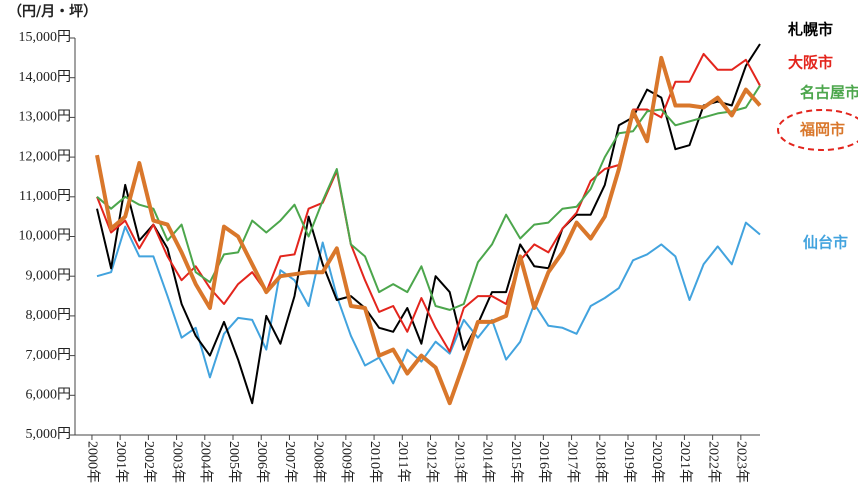 The height and width of the screenshot is (503, 858). I want to click on legend-label: 名古屋市, so click(829, 93).